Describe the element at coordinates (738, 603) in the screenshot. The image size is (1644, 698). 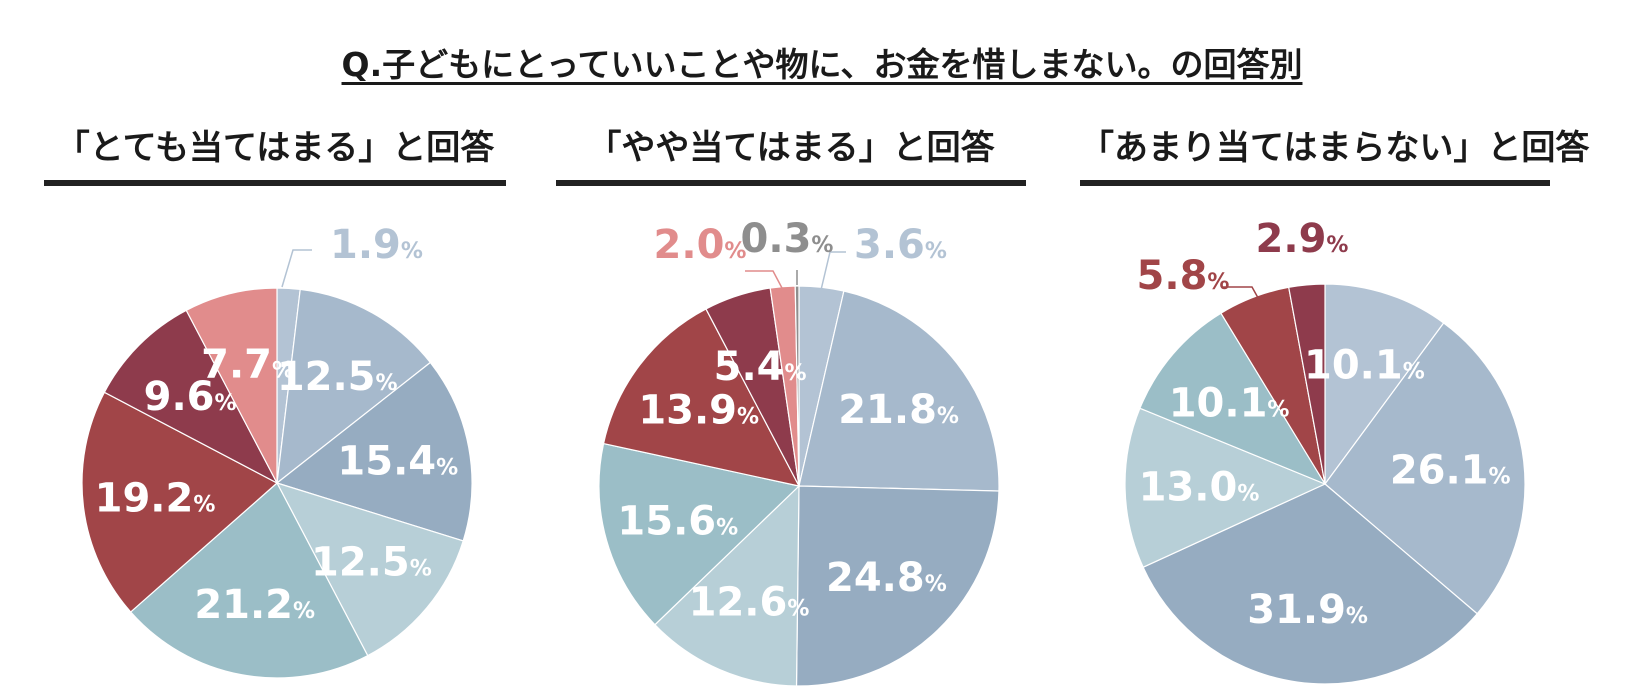
I see `pie-2-label-4-value: 12.6` at that location.